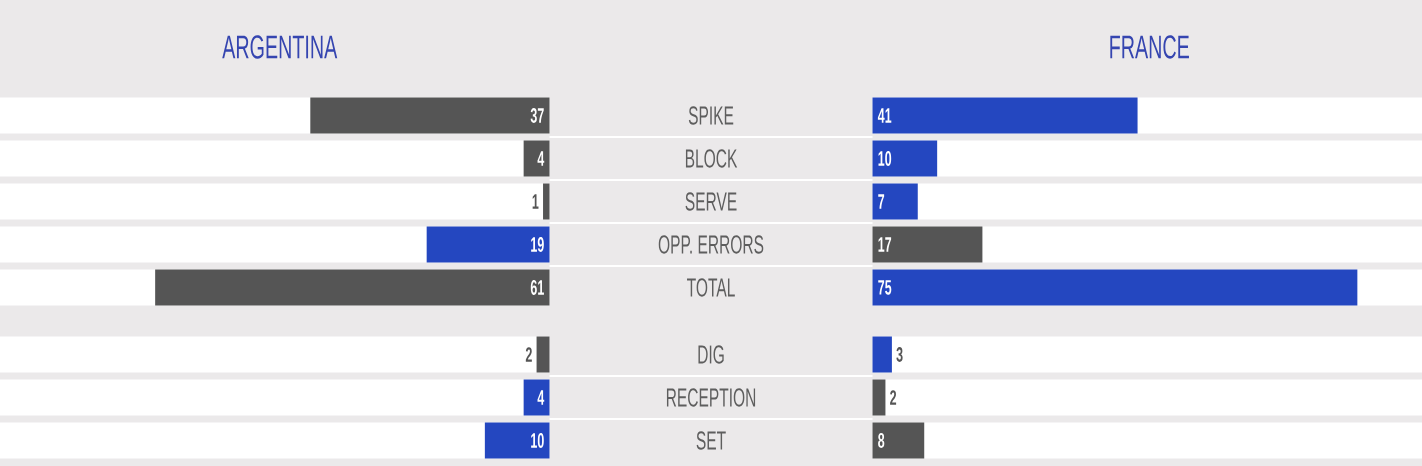 This screenshot has height=466, width=1422. I want to click on data-label: 3, so click(899, 354).